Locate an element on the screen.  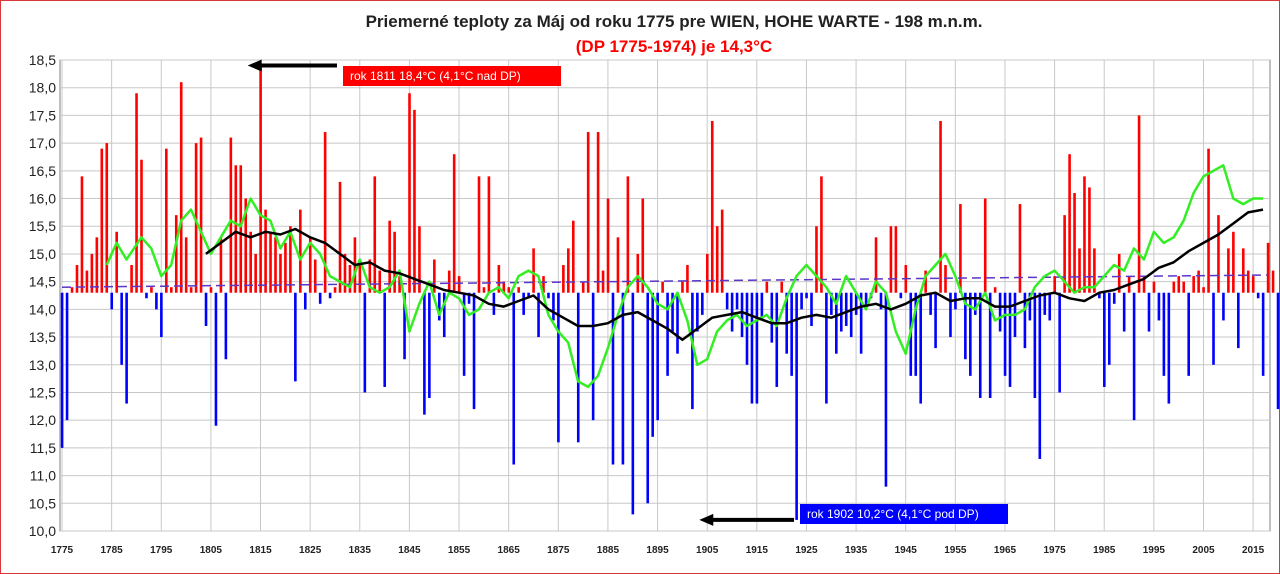
y-tick-label: 10,5 is located at coordinates (42, 503).